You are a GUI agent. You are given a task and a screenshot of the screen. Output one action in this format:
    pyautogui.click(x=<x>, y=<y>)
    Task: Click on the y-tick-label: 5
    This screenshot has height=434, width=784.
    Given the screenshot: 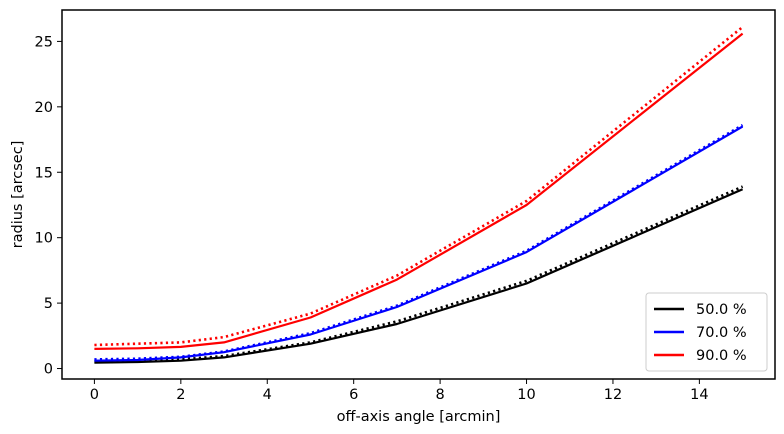 What is the action you would take?
    pyautogui.click(x=48, y=304)
    